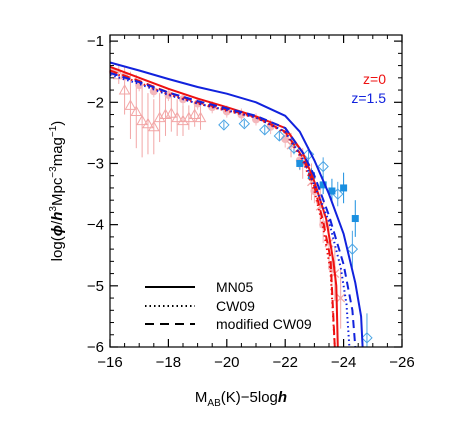 This screenshot has width=463, height=427. What do you see at coordinates (226, 362) in the screenshot?
I see `x-tick-label: −20` at bounding box center [226, 362].